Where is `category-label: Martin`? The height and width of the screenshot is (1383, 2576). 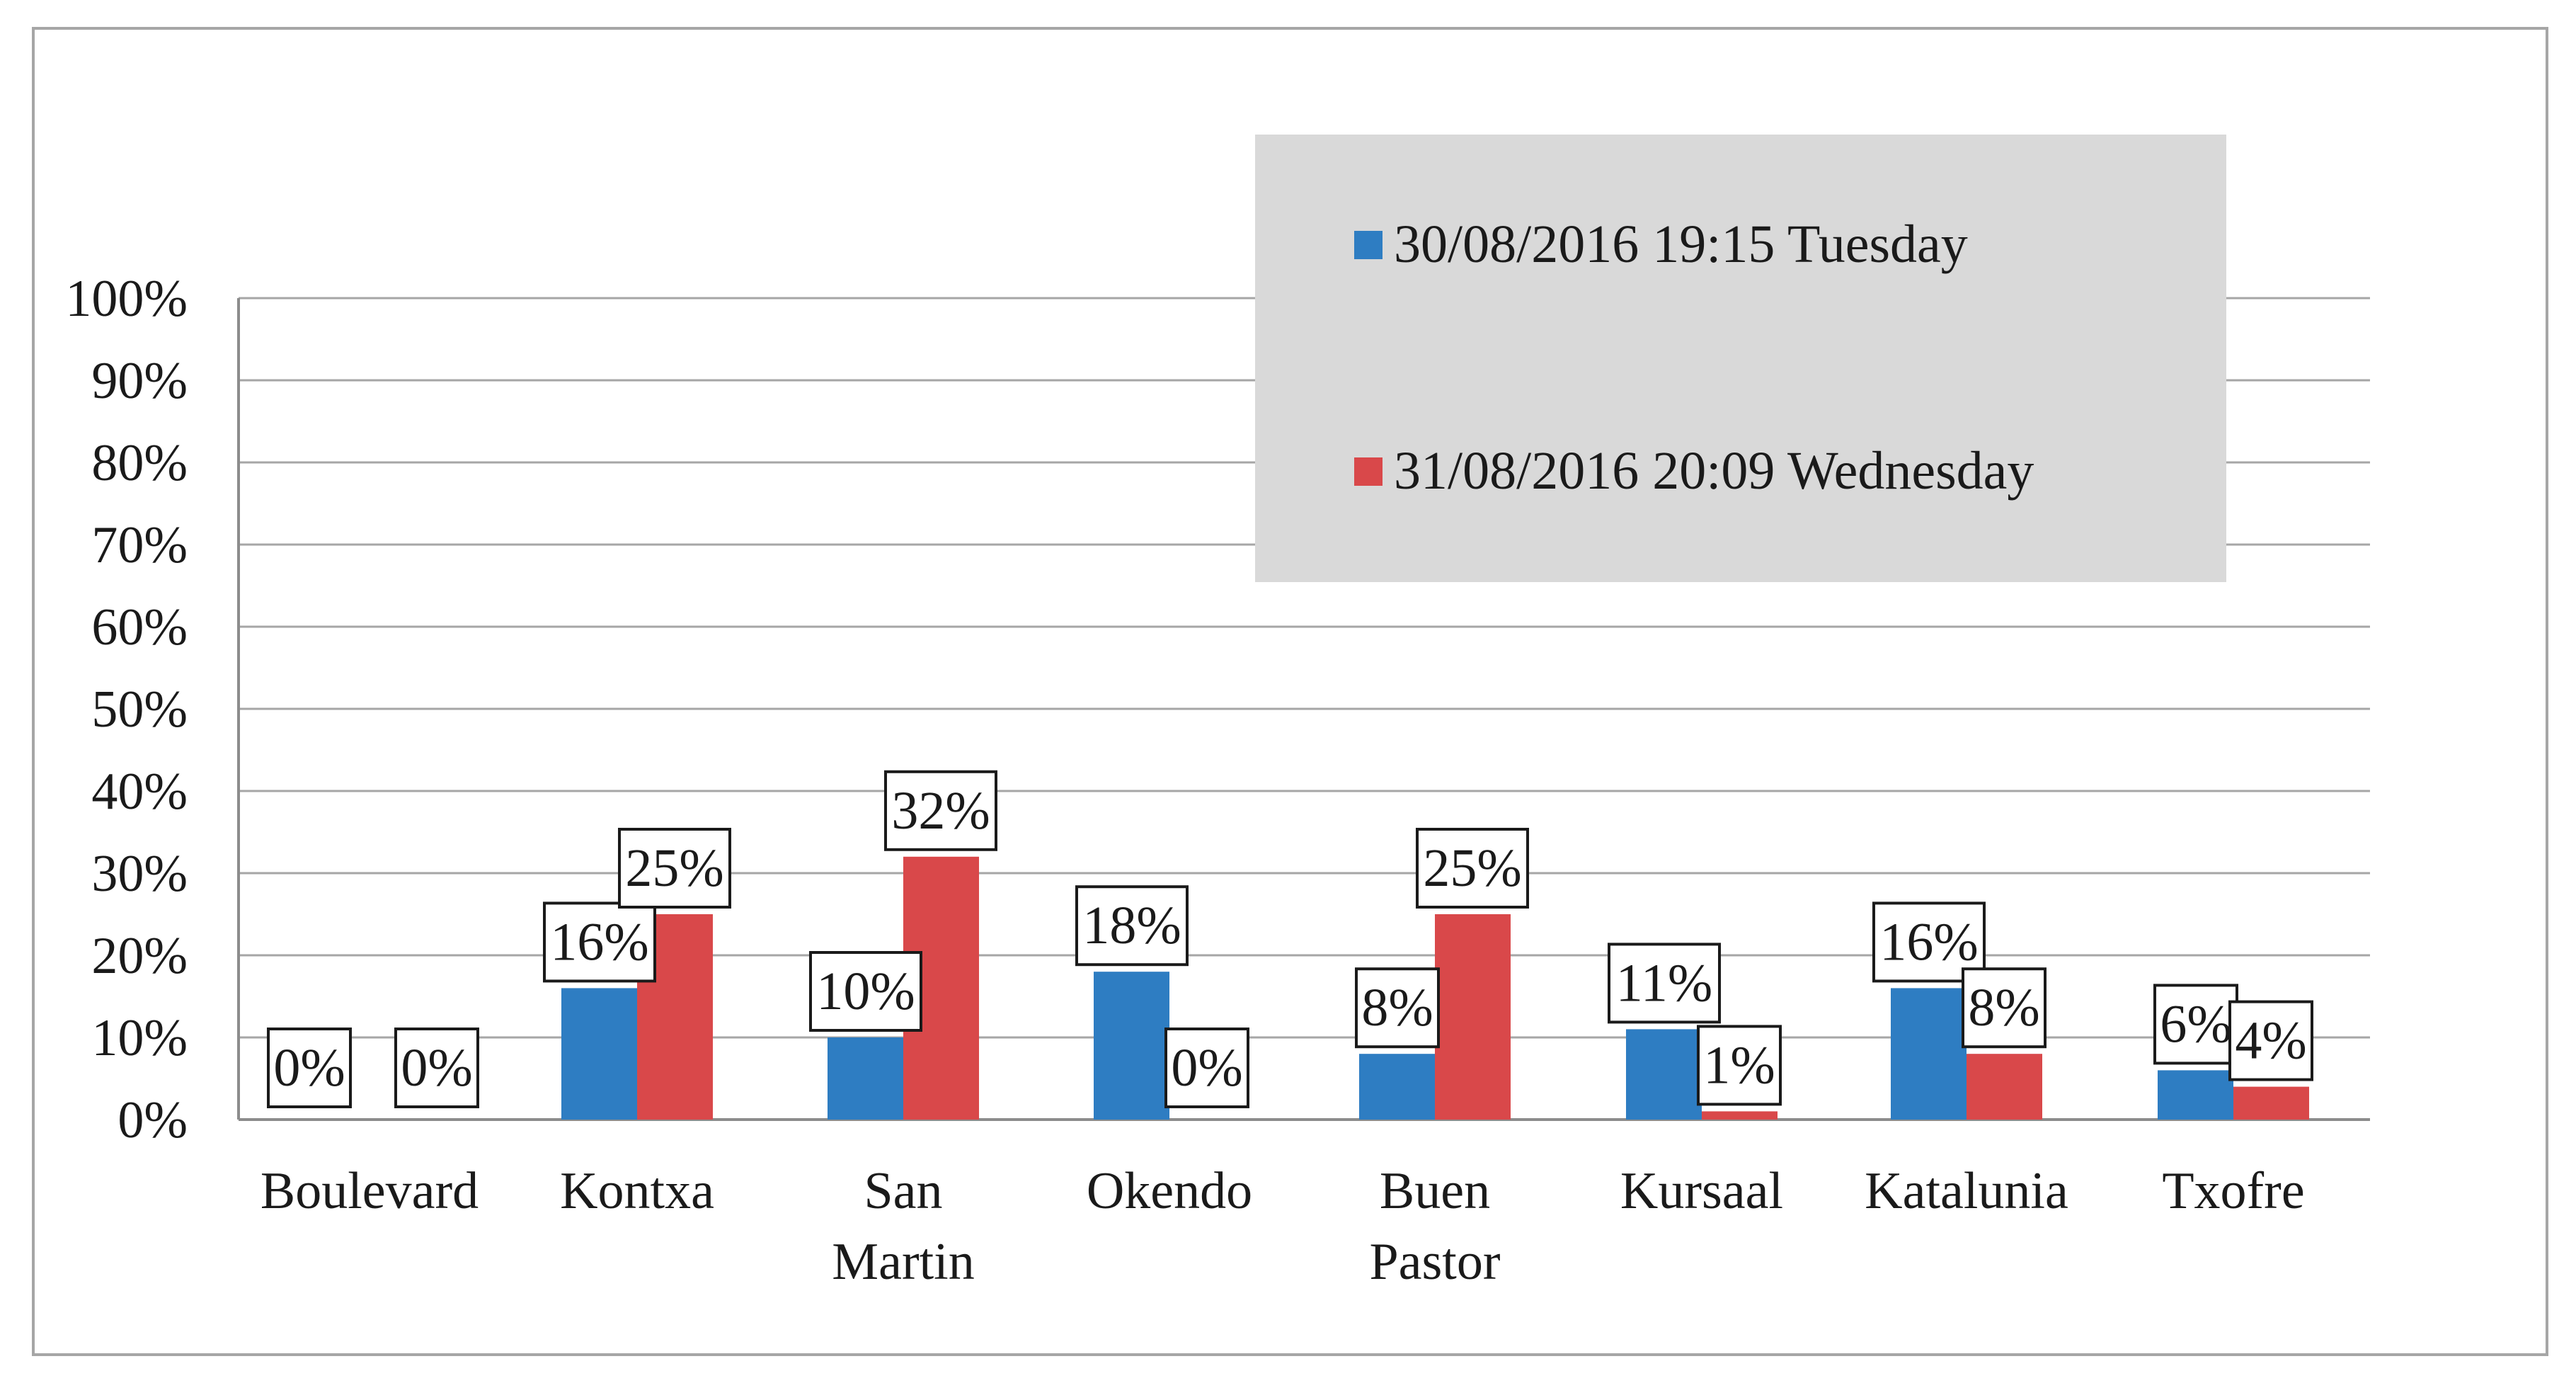 category-label: Martin is located at coordinates (903, 1262).